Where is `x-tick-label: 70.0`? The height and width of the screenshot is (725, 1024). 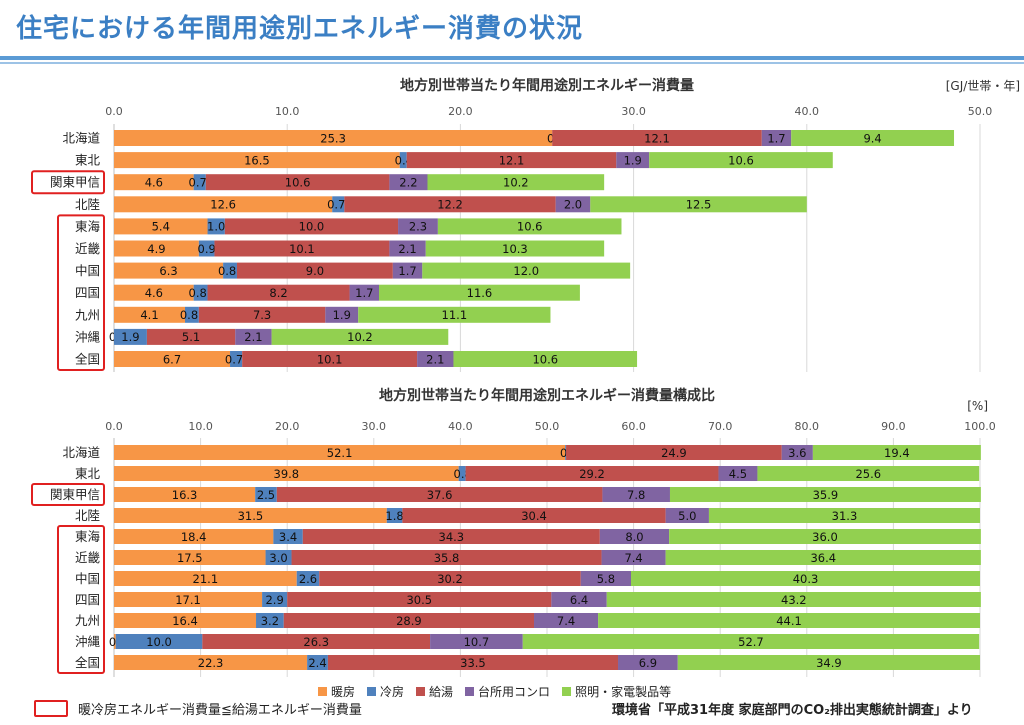 x-tick-label: 70.0 is located at coordinates (720, 426).